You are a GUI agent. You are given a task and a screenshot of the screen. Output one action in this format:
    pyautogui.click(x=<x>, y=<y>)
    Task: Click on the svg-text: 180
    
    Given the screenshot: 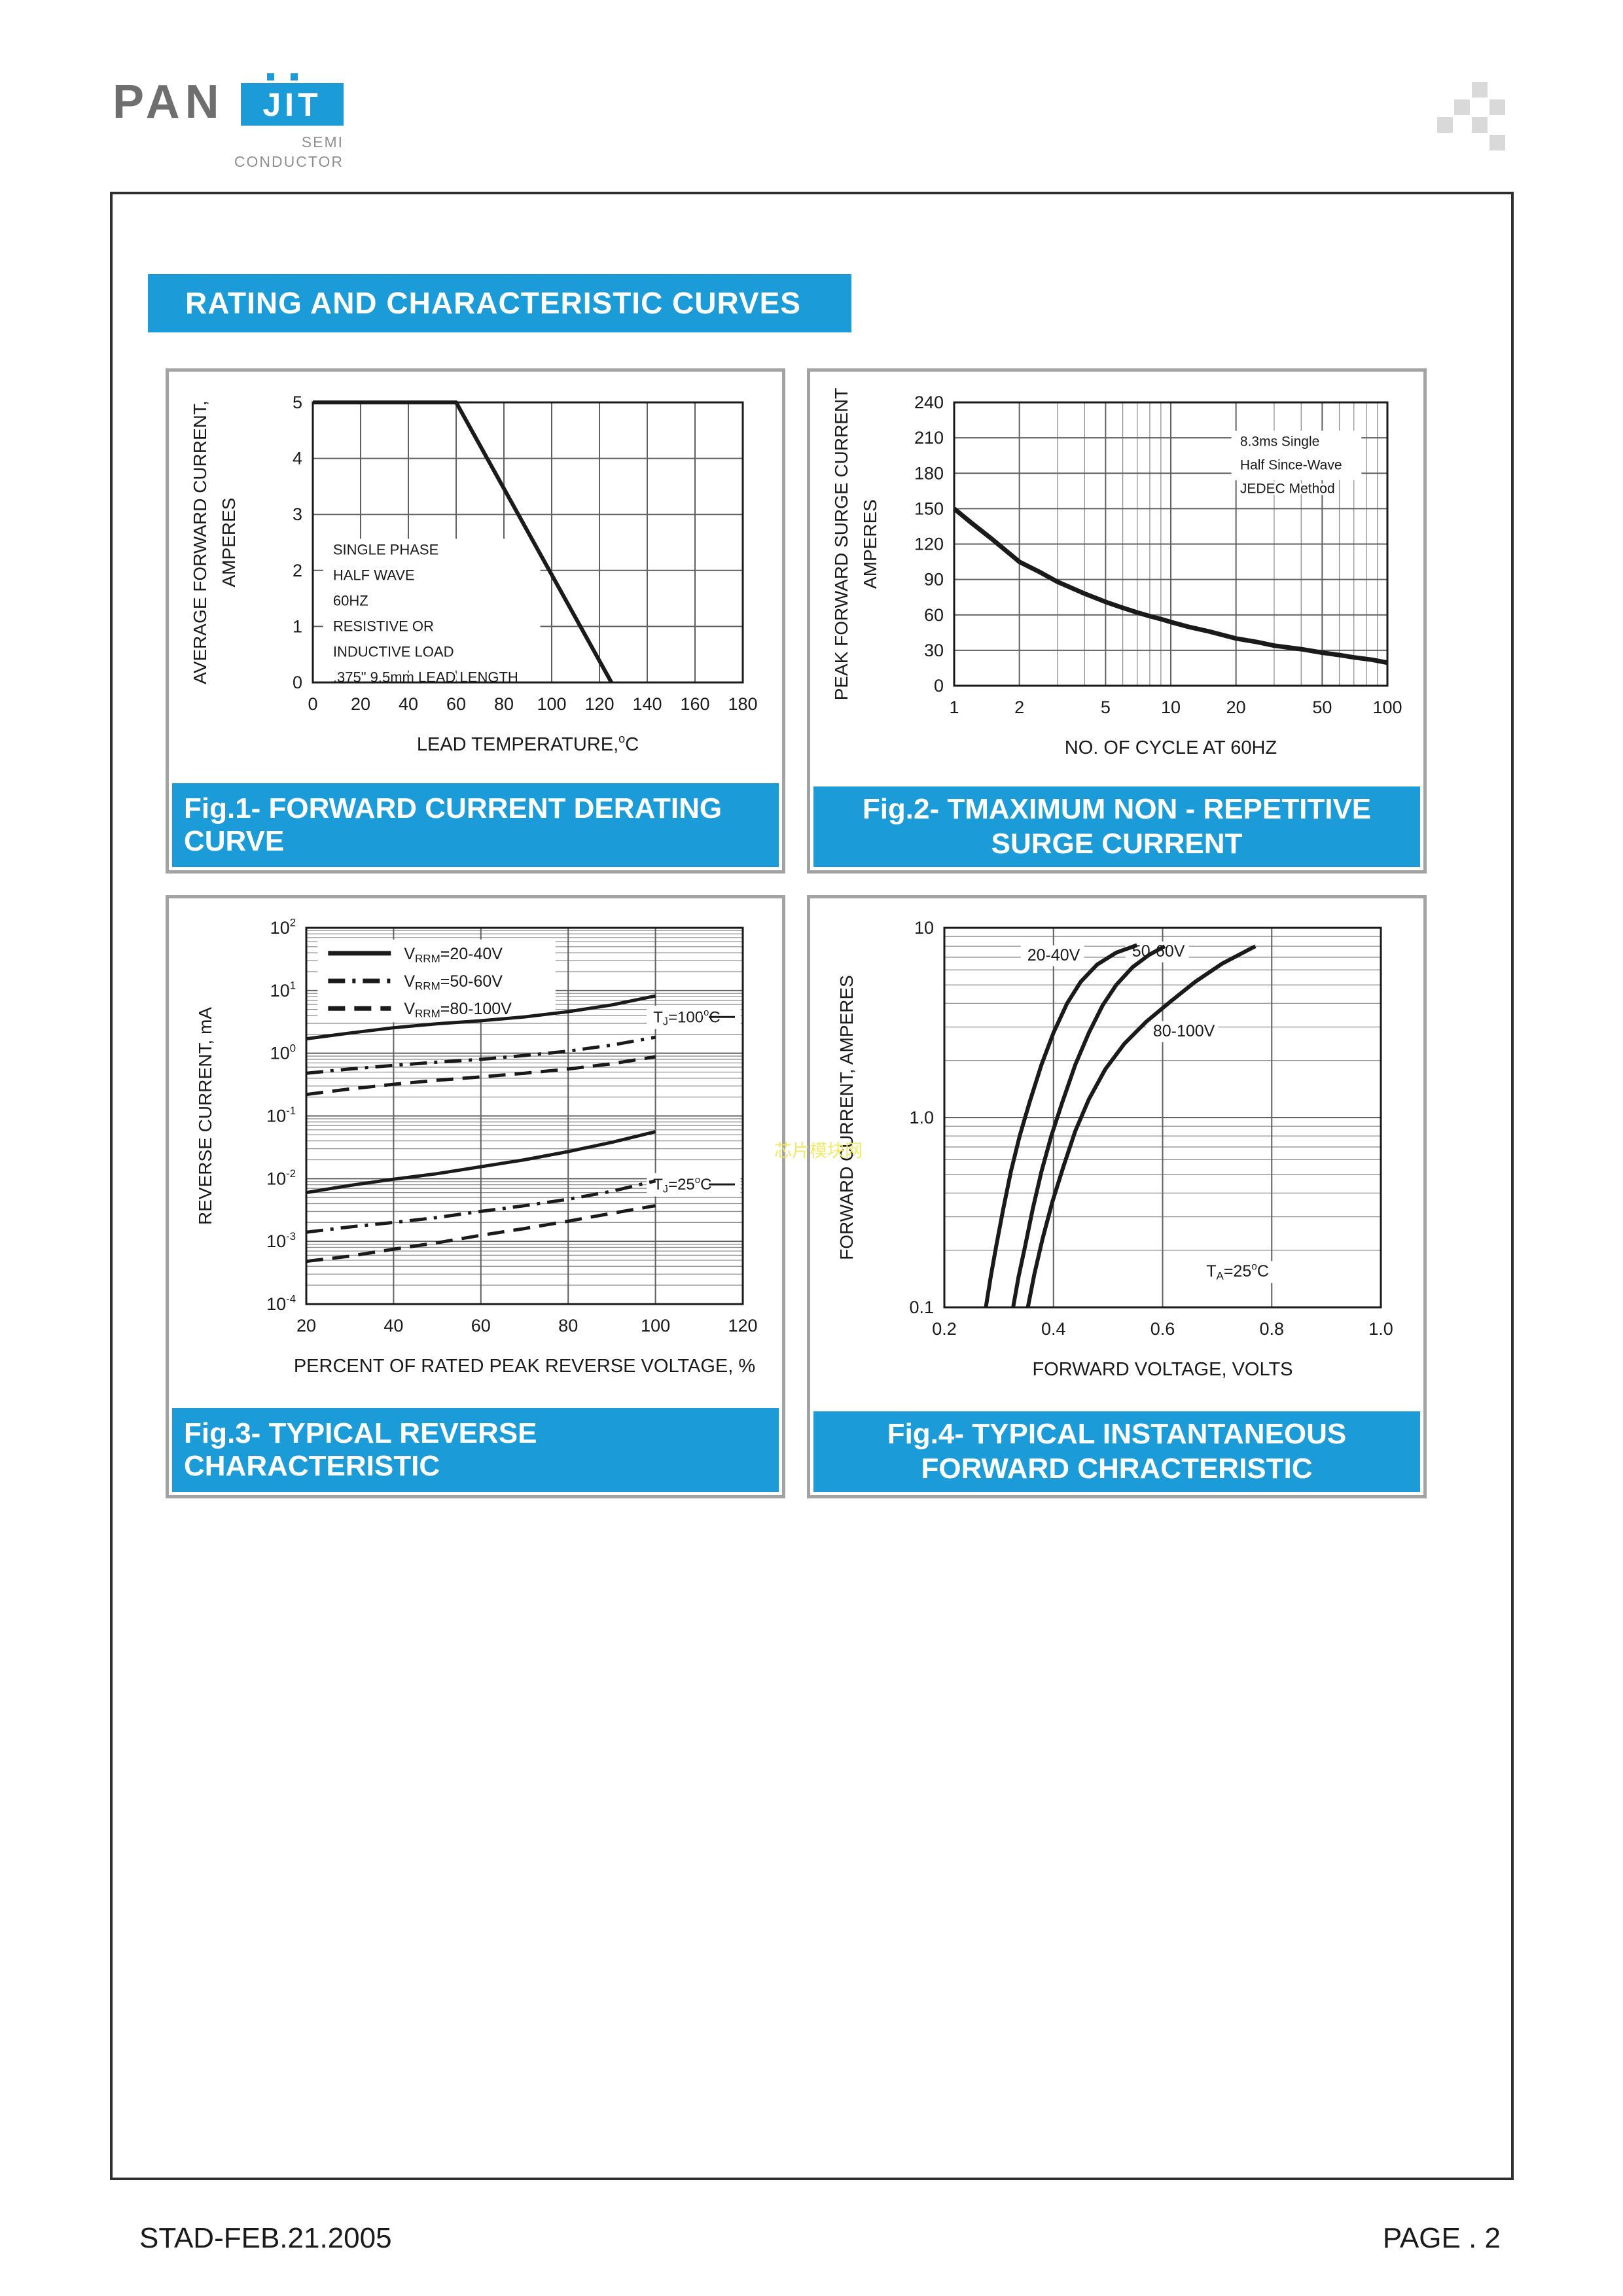 What is the action you would take?
    pyautogui.click(x=742, y=704)
    